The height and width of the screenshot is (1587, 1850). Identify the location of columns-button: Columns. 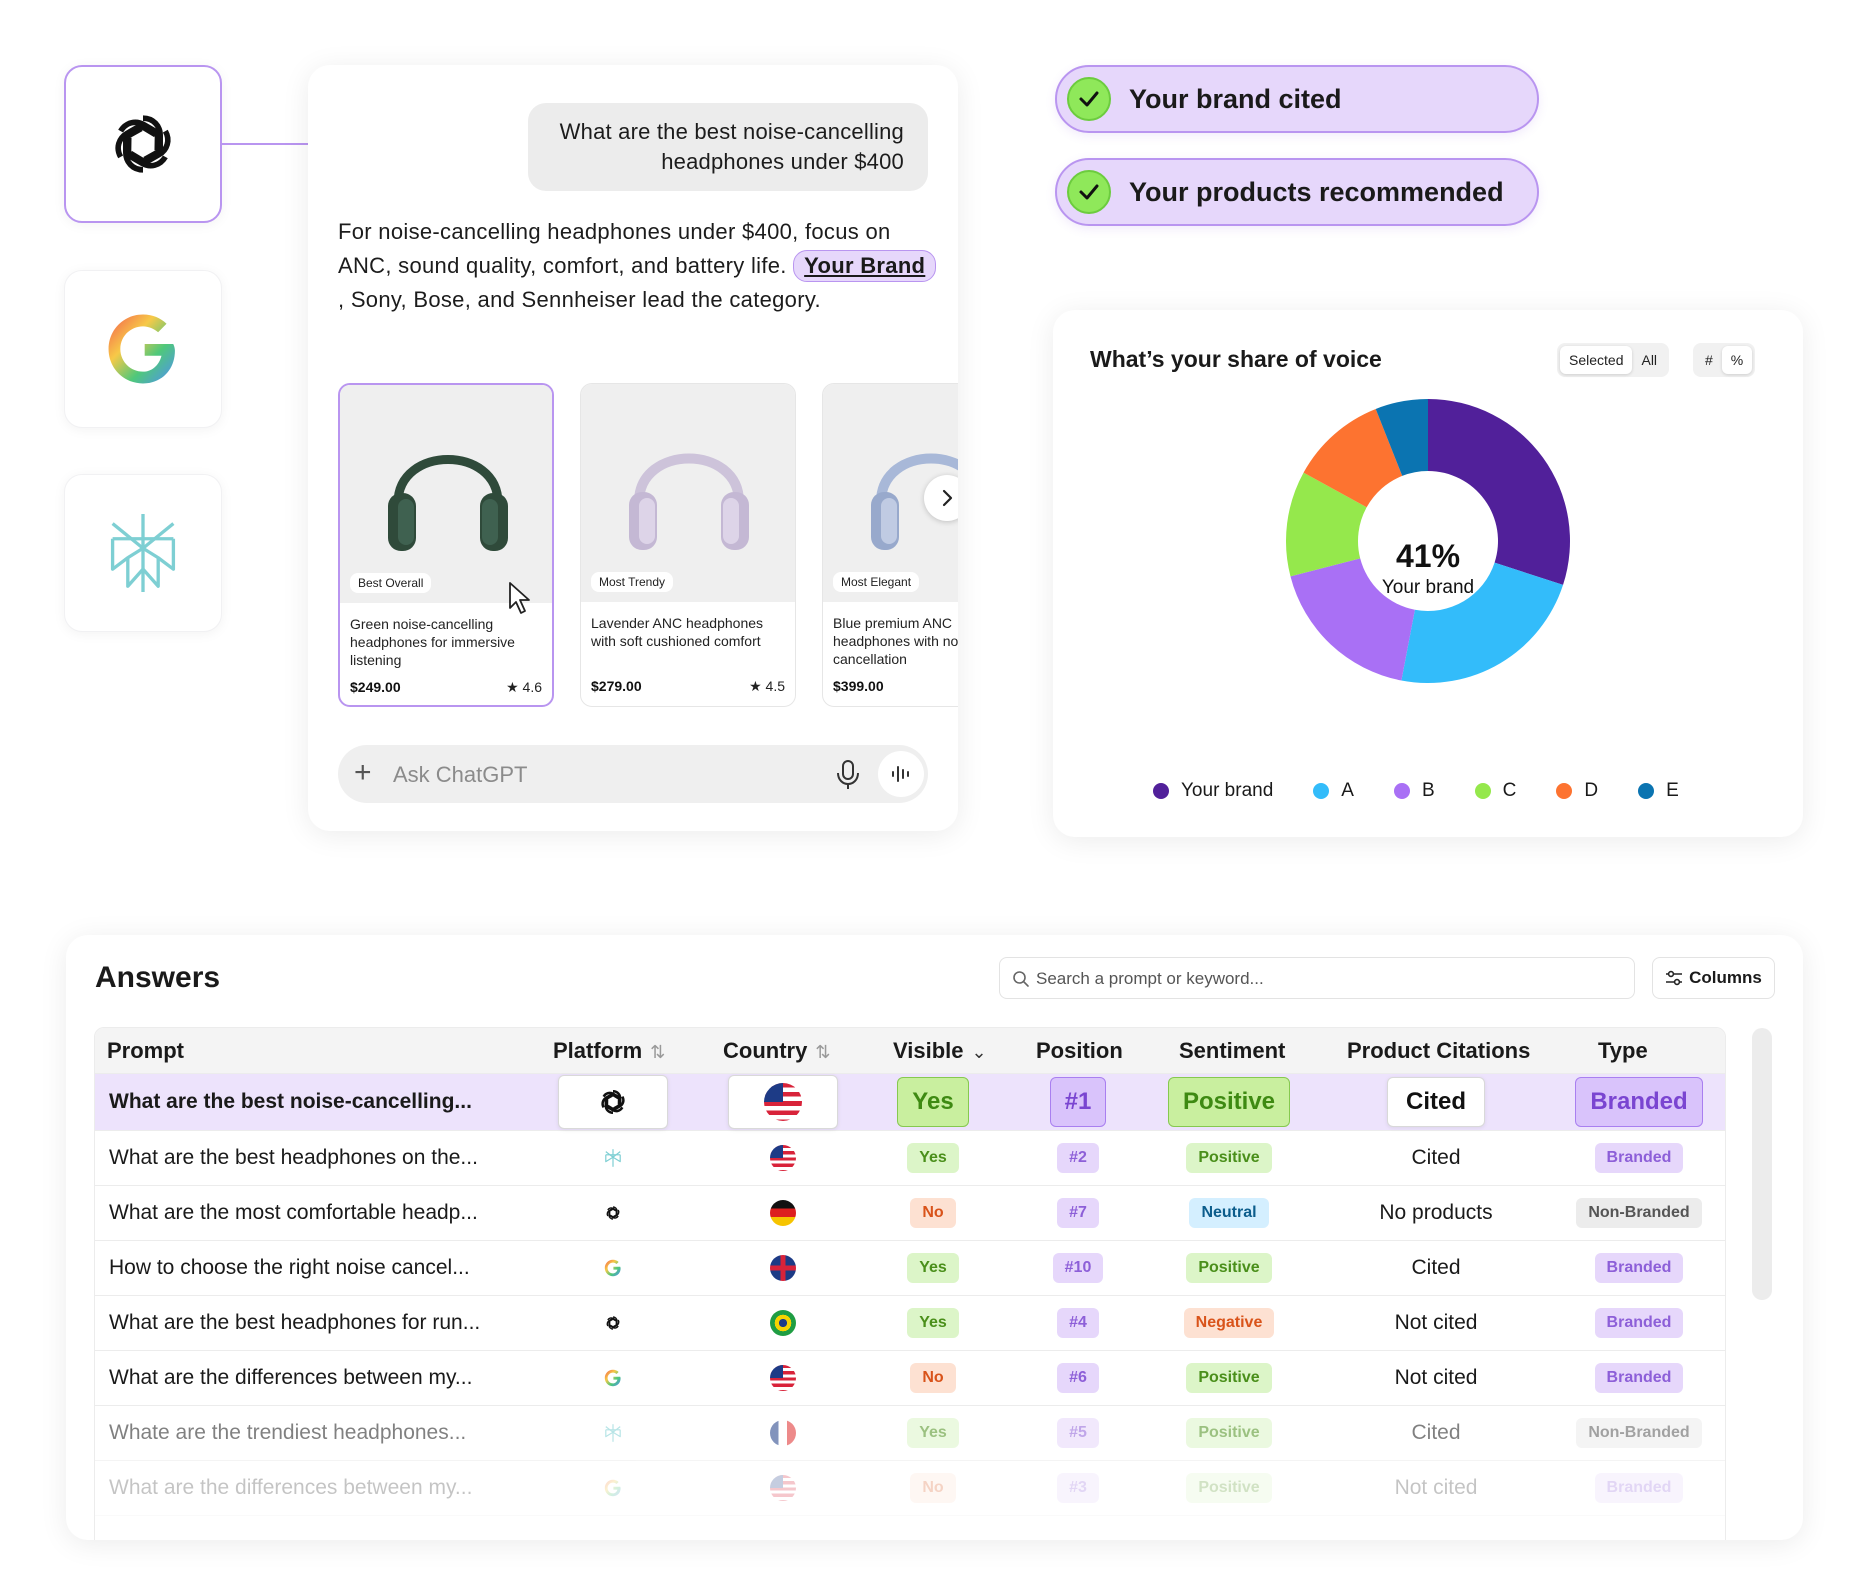
(1713, 978).